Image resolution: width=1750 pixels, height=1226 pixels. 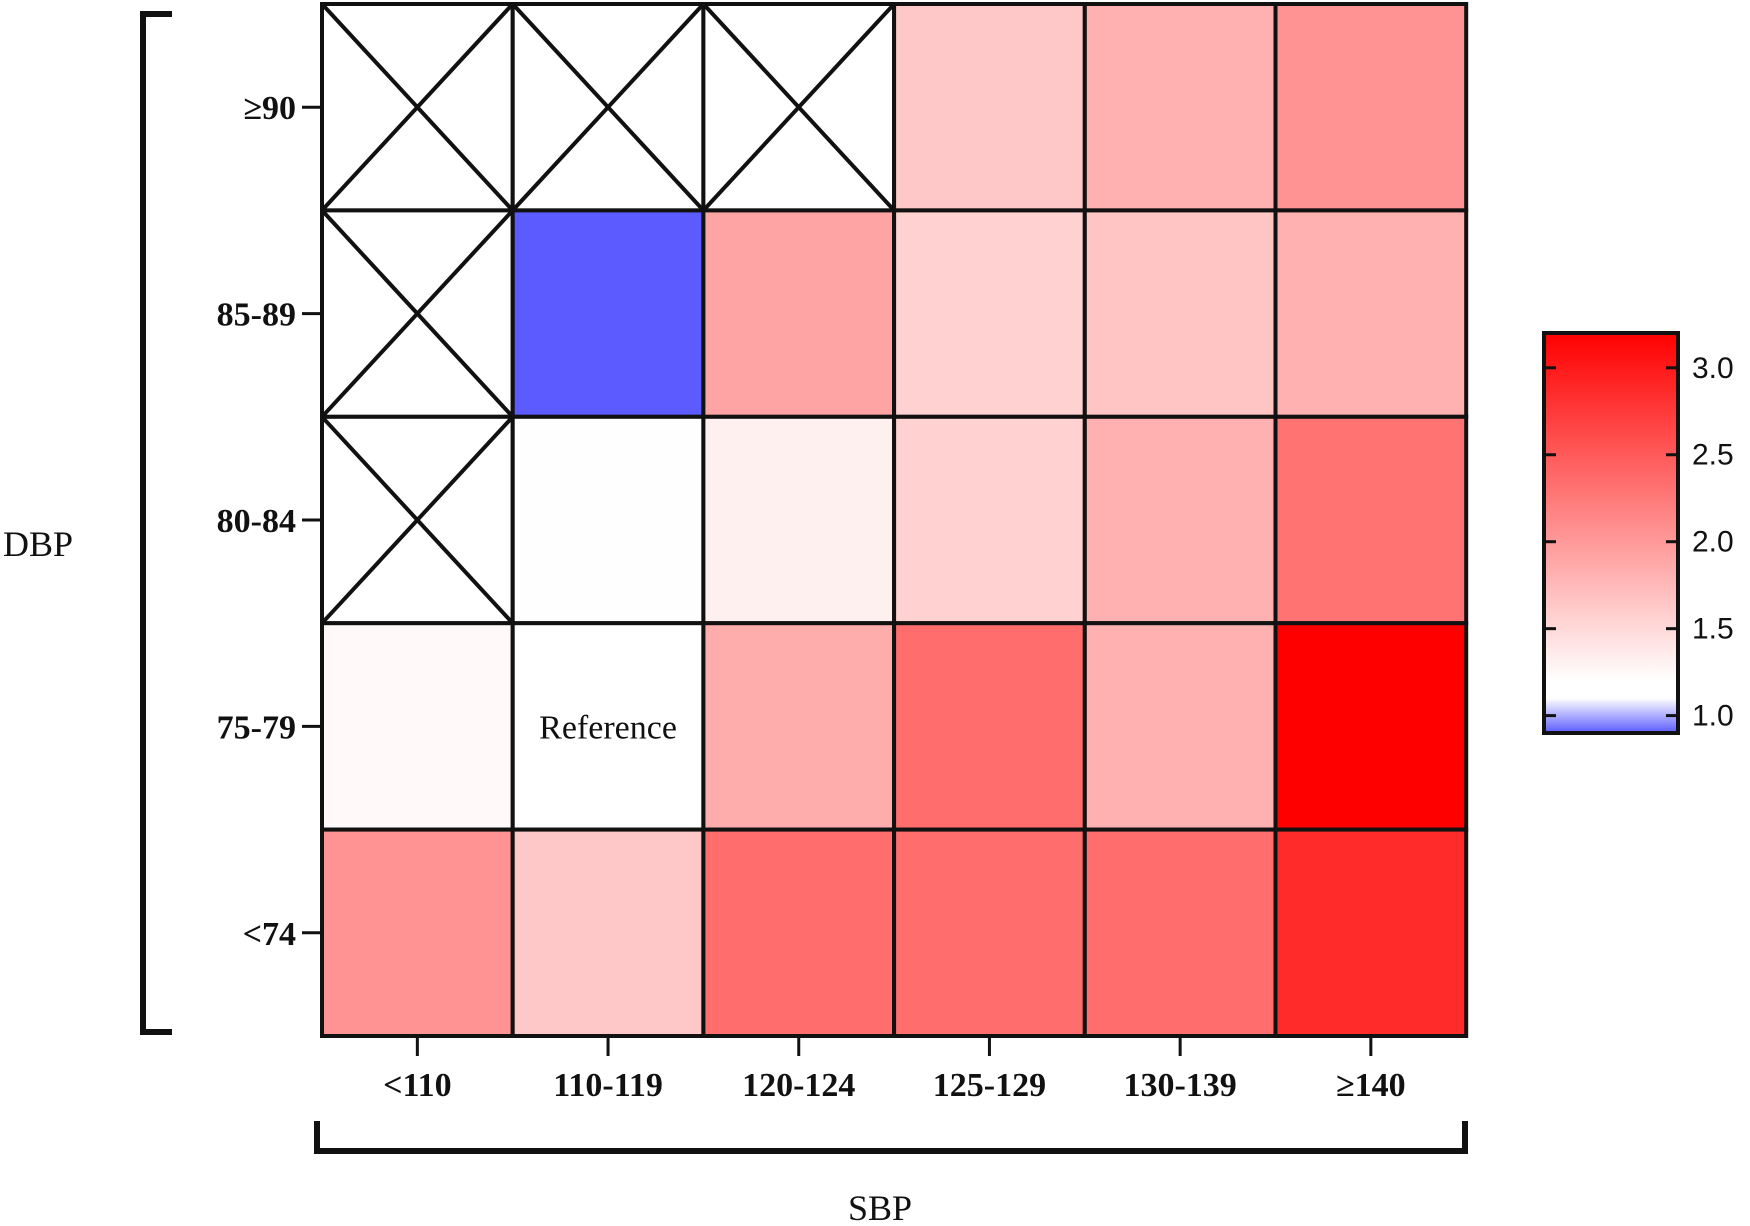 What do you see at coordinates (1179, 1085) in the screenshot?
I see `x-tick-label: 130-139` at bounding box center [1179, 1085].